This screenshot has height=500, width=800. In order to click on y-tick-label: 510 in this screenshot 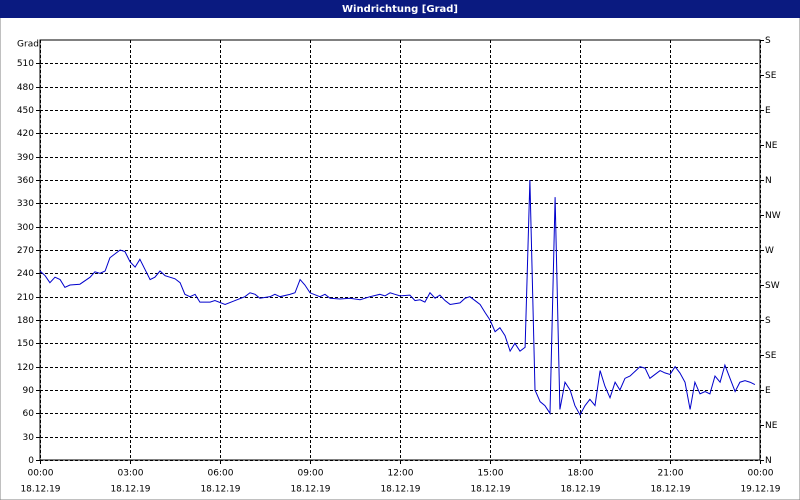, I will do `click(25, 64)`.